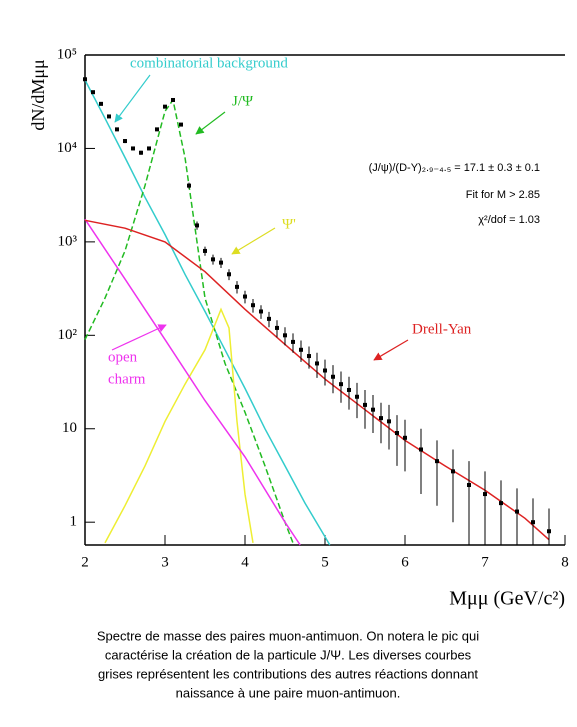  Describe the element at coordinates (454, 168) in the screenshot. I see `stats-line: (J/ψ)/(D-Y)₂.₉₋₄.₅ = 17.1 ± 0.3 ± 0.1` at that location.